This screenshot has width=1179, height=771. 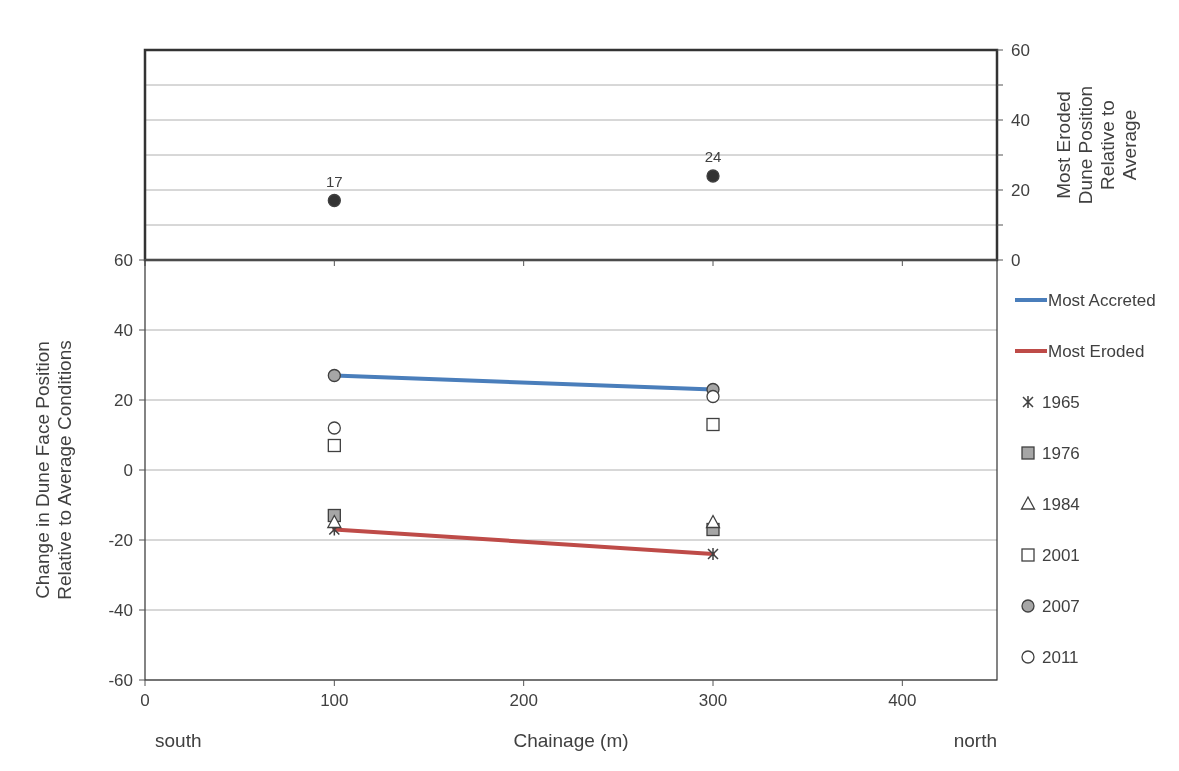 What do you see at coordinates (1020, 190) in the screenshot?
I see `y2-tick-label: 20` at bounding box center [1020, 190].